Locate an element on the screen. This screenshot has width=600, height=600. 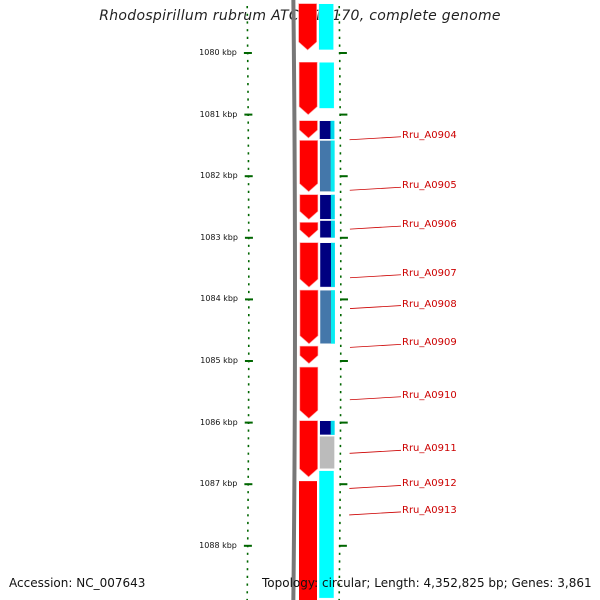
gene-leader-Rru_A0908 is located at coordinates (375, 307).